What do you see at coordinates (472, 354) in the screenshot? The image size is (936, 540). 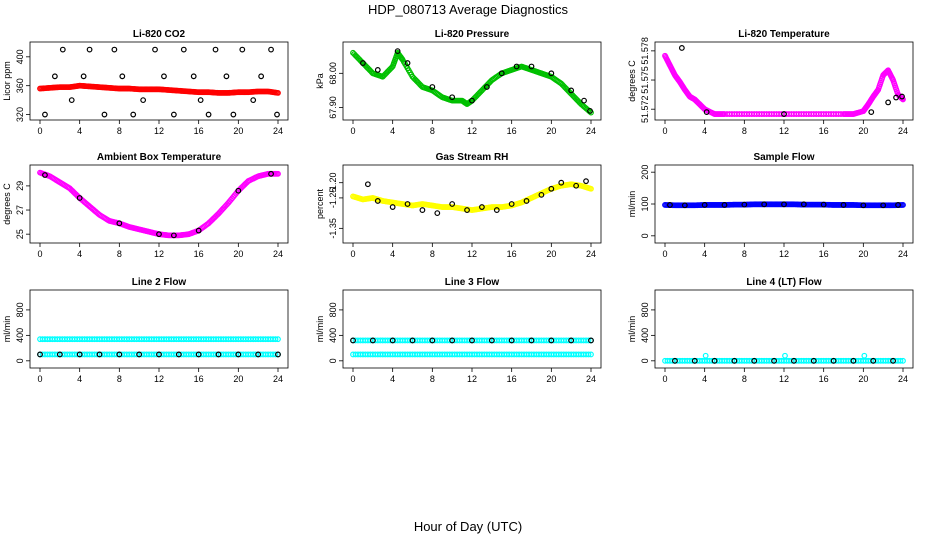 I see `panel-8-series-lower` at bounding box center [472, 354].